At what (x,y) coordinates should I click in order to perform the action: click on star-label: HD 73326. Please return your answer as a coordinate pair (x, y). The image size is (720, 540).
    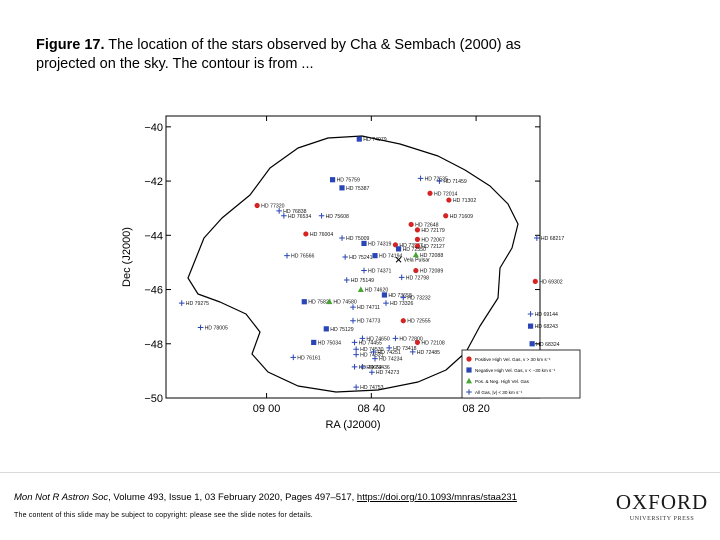
    Looking at the image, I should click on (401, 304).